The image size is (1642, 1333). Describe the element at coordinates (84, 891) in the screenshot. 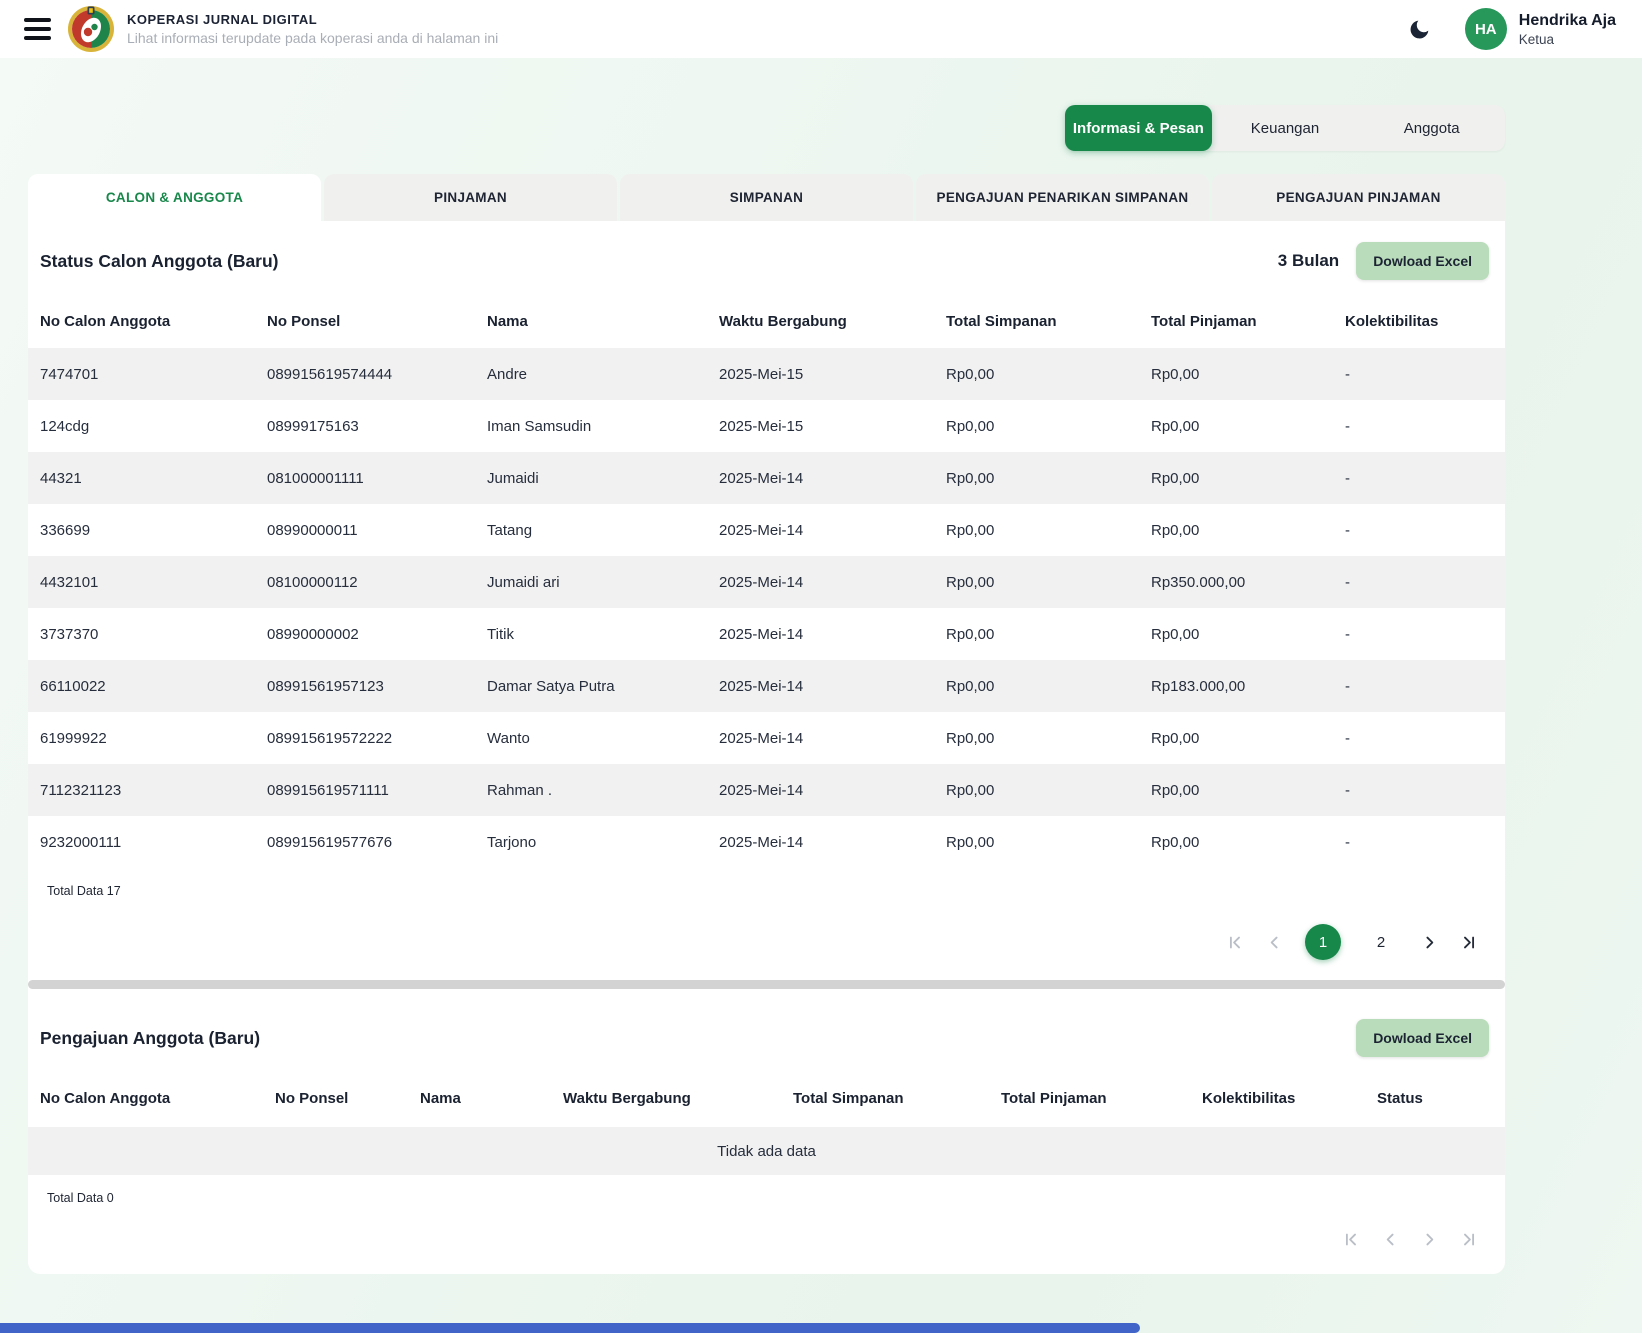

I see `table1-total: Total Data 17` at that location.